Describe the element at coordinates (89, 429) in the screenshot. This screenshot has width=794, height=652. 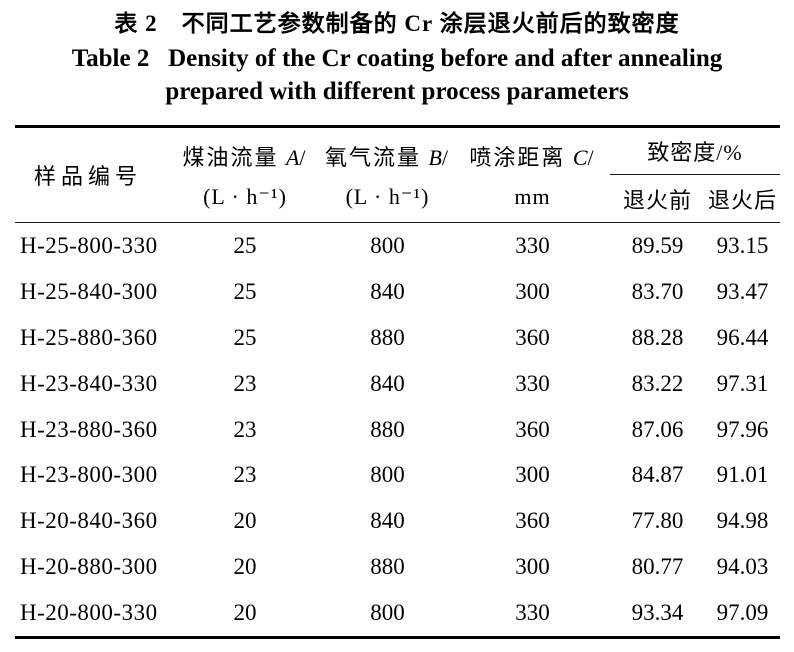
I see `cell-sample-id: H-23-880-360` at that location.